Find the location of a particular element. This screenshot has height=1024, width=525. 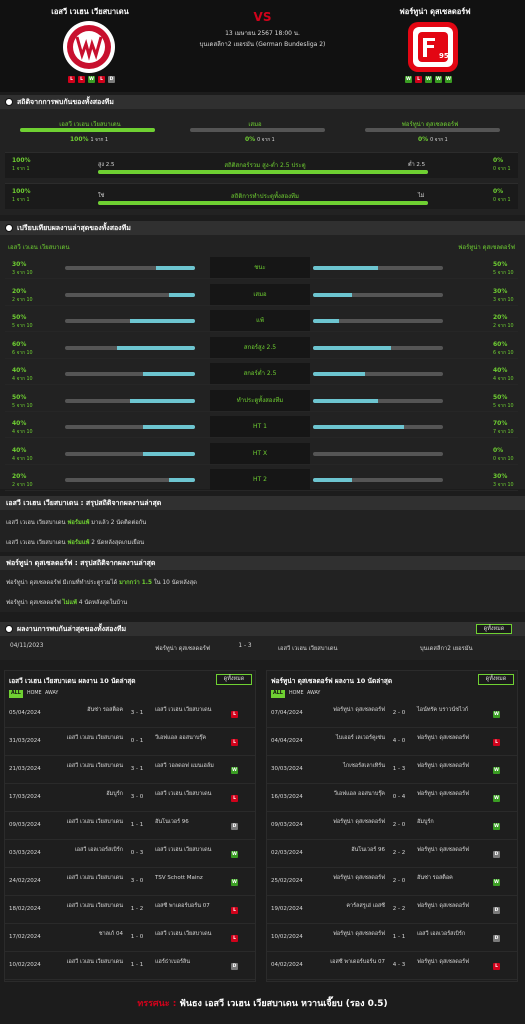

away-last10-view-all-button: ดูทั้งหมด is located at coordinates (496, 679).